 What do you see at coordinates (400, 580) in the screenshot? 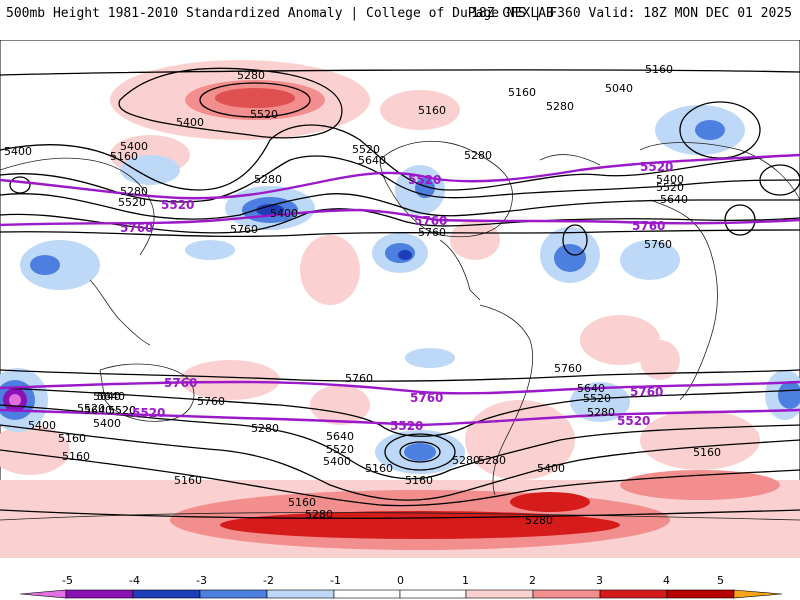
I see `colorbar-tick: 0` at bounding box center [400, 580].